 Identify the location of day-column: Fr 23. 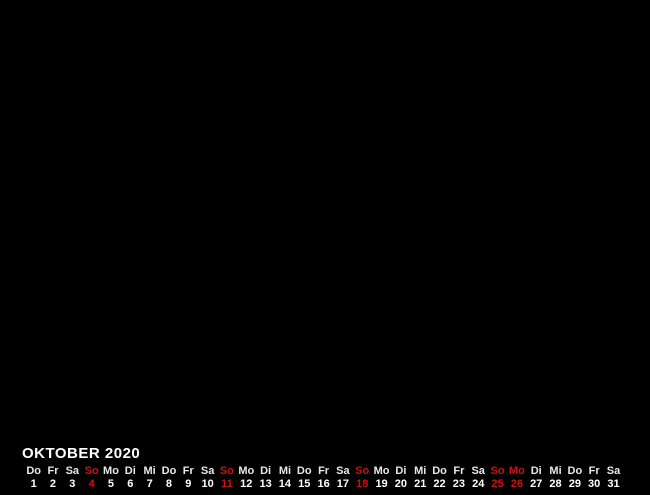
(458, 478).